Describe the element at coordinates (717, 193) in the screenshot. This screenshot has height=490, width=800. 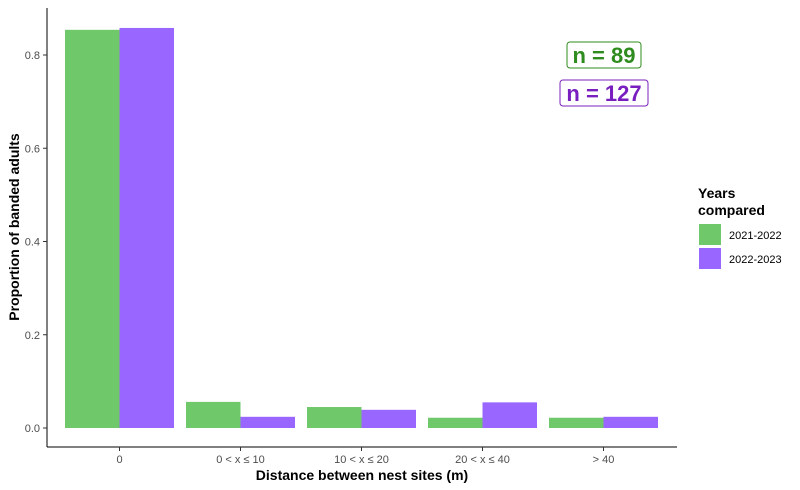
I see `legend-title-line-1: Years` at that location.